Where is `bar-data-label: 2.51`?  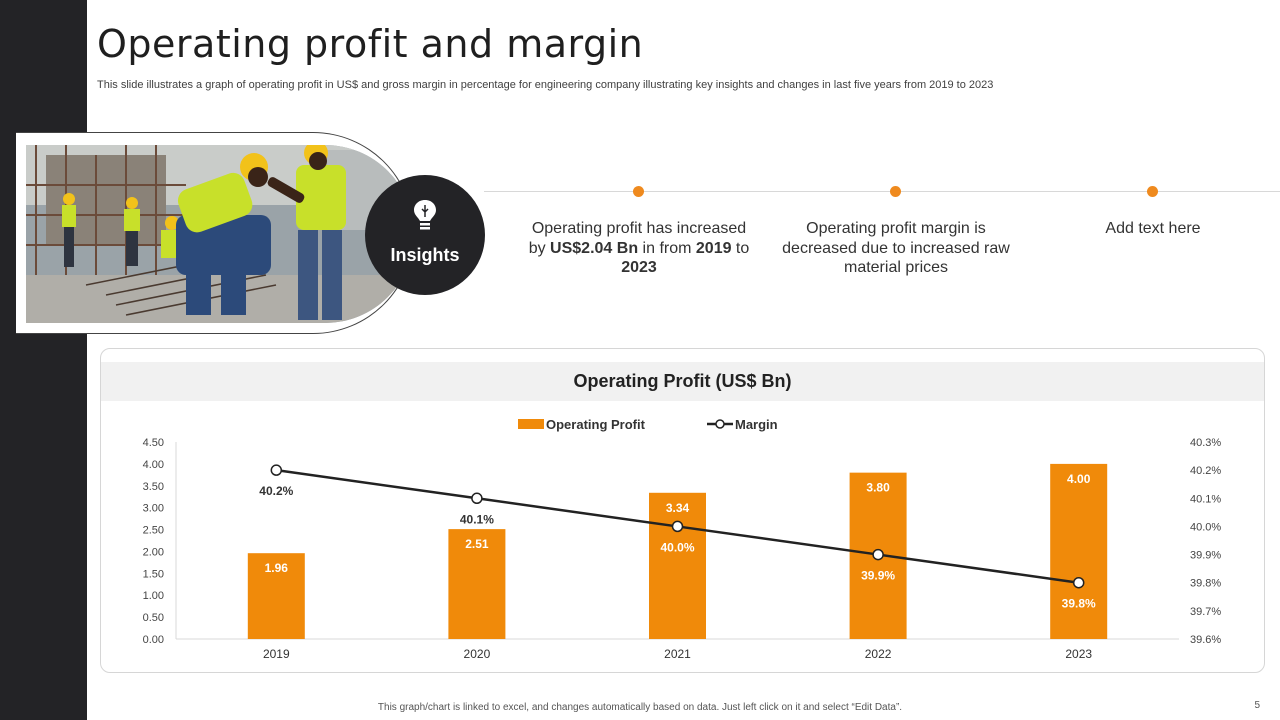 bar-data-label: 2.51 is located at coordinates (477, 544).